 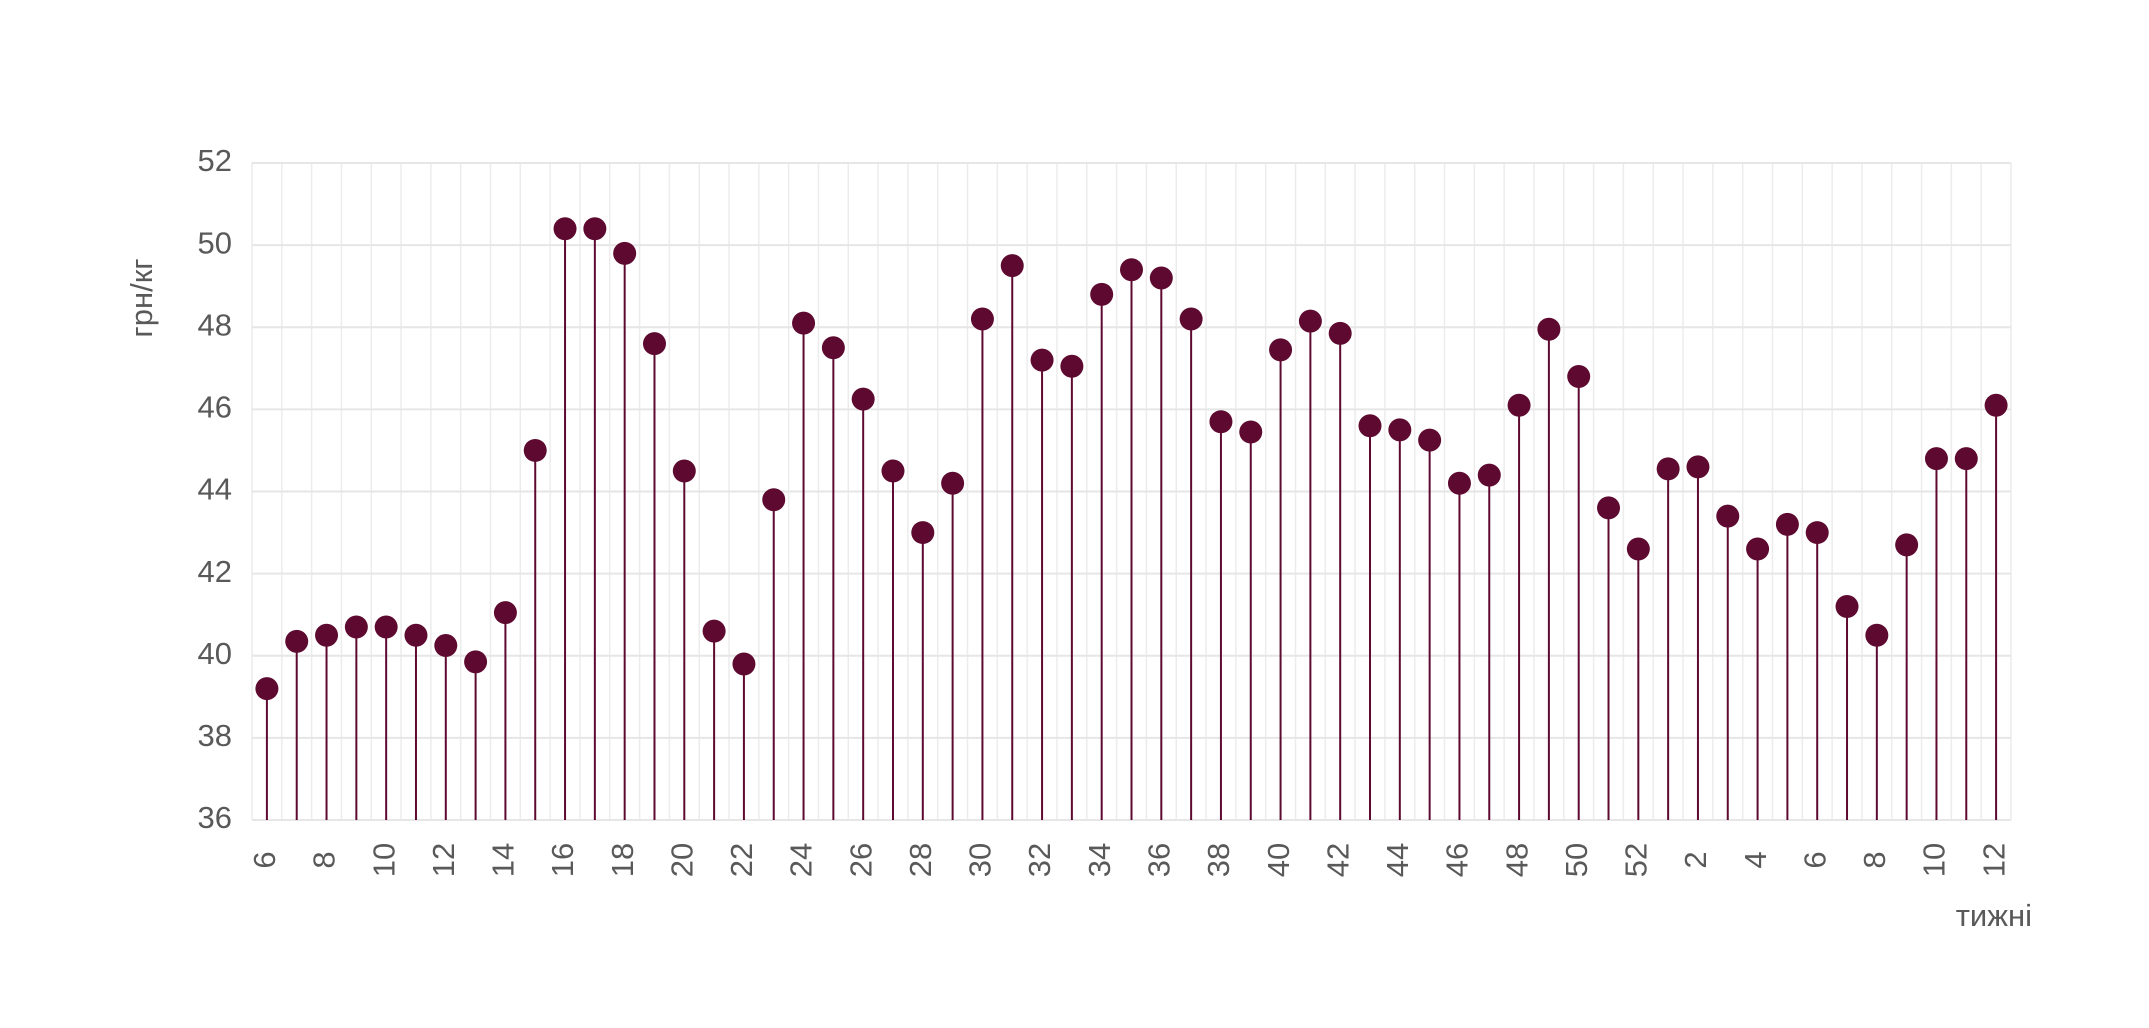 I want to click on y-tick-label: 50, so click(x=215, y=242).